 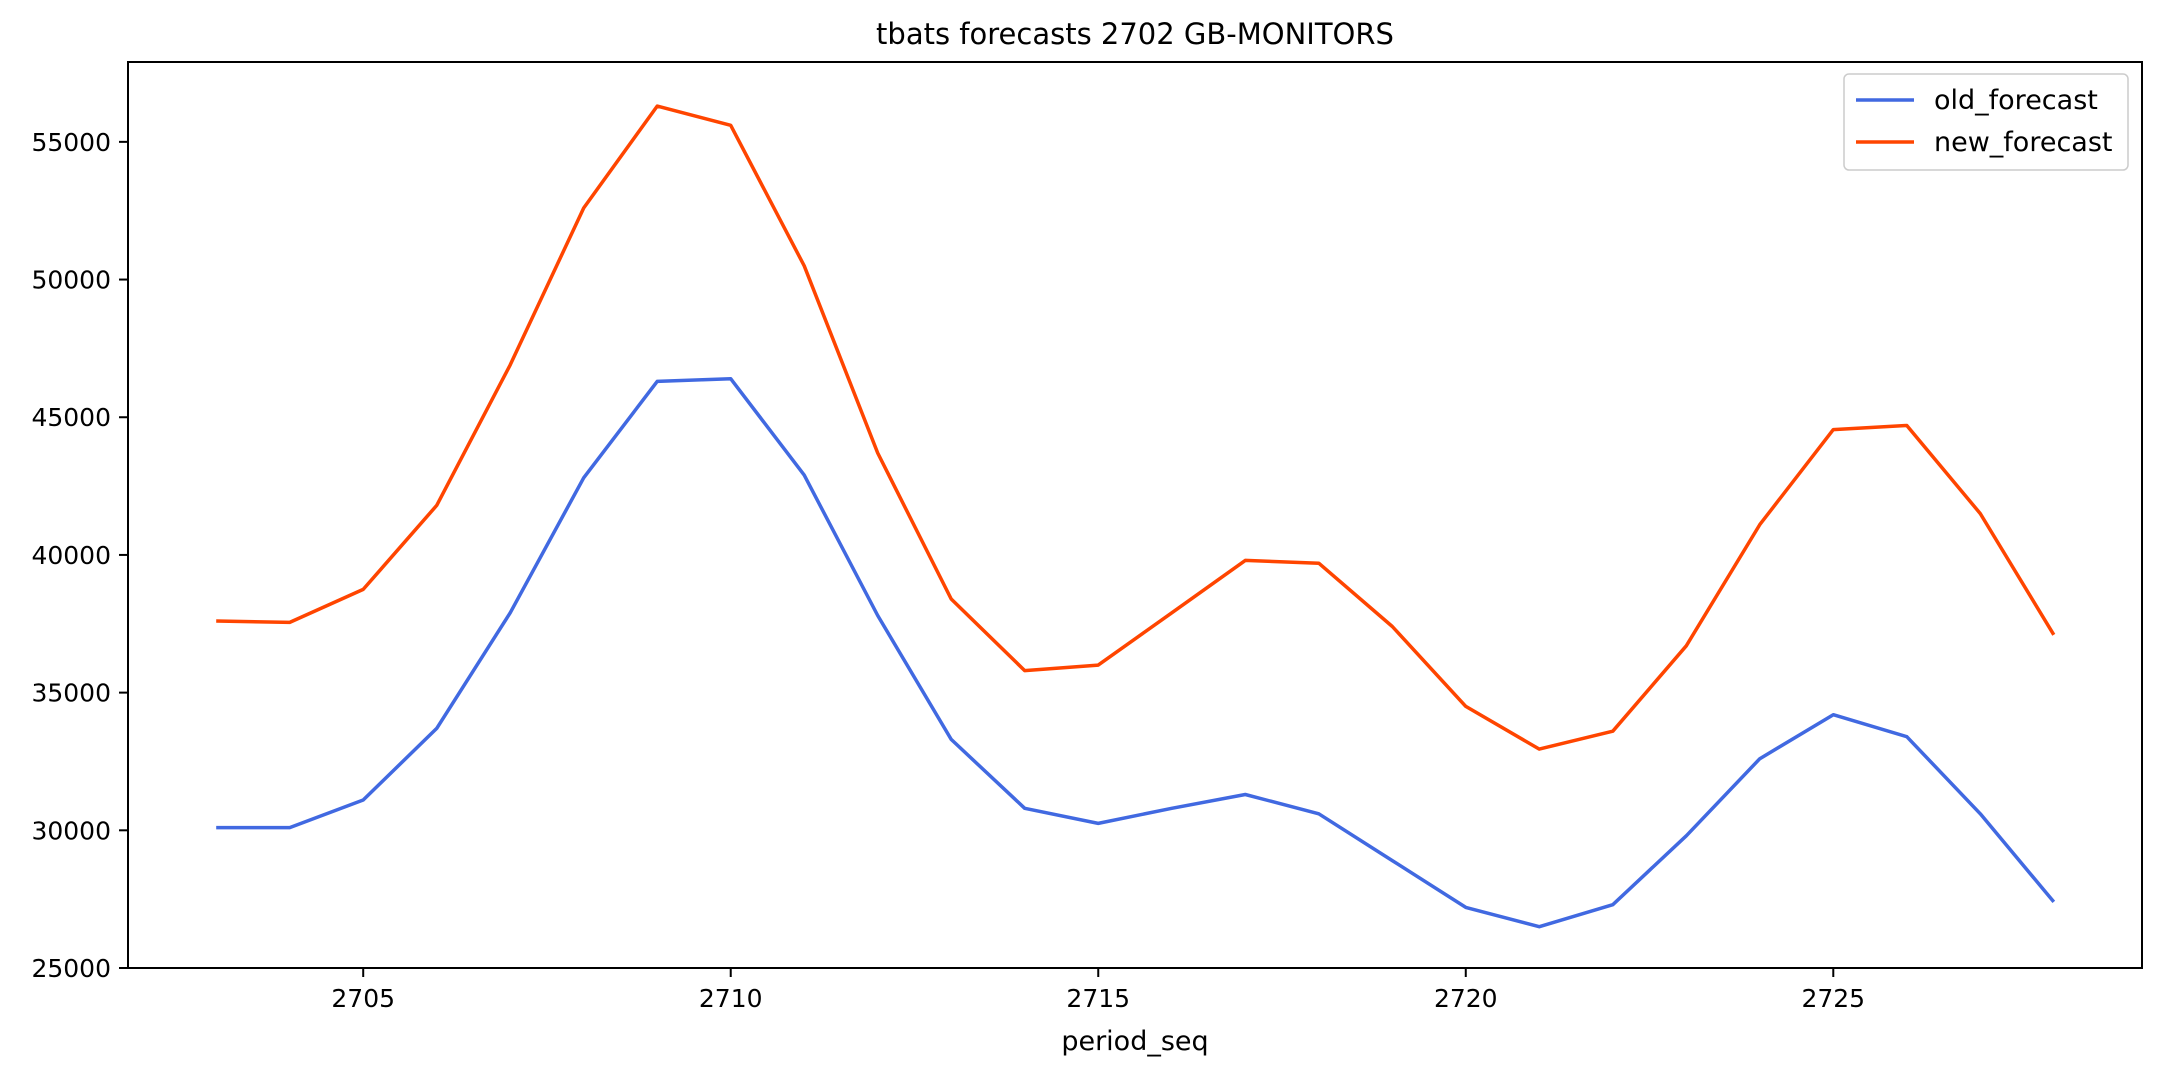 What do you see at coordinates (363, 998) in the screenshot?
I see `x-tick-label: 2705` at bounding box center [363, 998].